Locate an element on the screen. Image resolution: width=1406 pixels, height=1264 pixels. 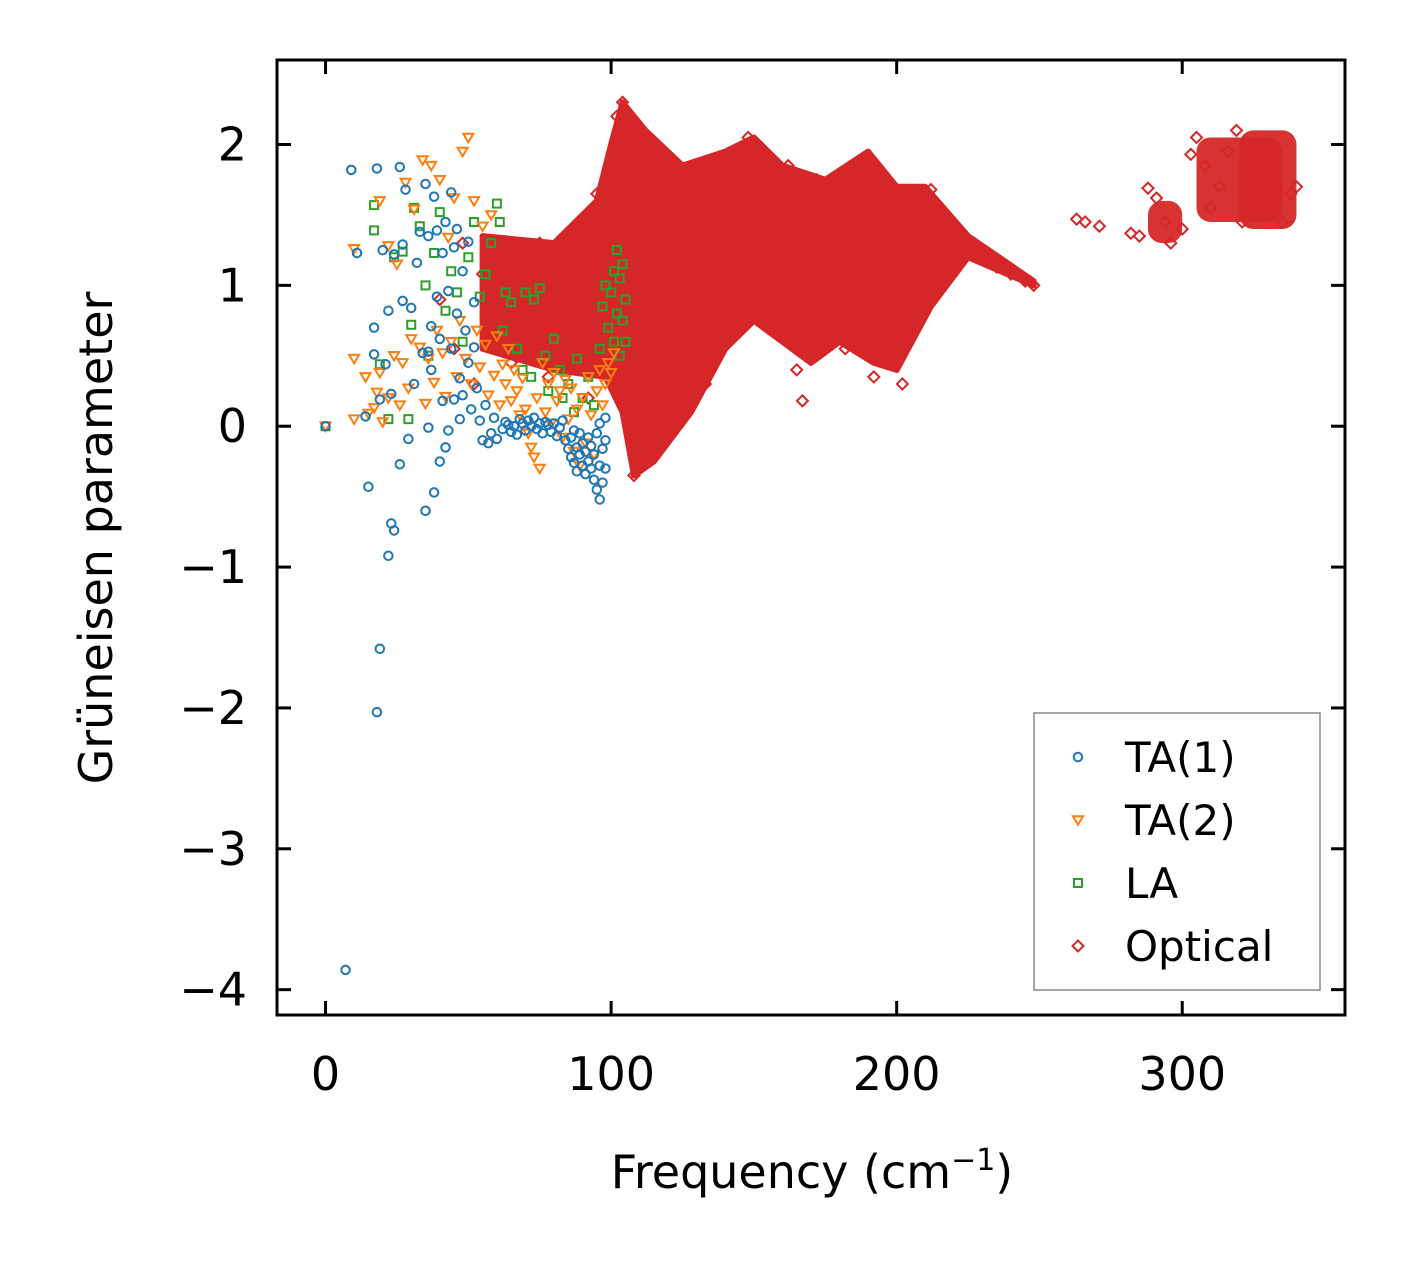
marker-ta-1--32 is located at coordinates (425, 184).